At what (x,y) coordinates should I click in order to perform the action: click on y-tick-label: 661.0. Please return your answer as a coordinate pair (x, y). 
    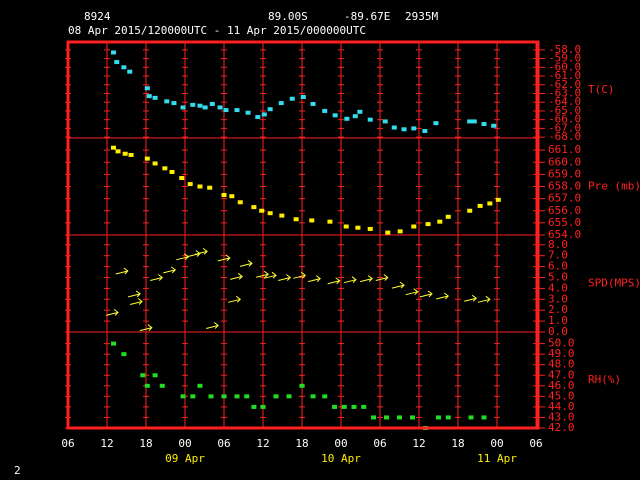
    Looking at the image, I should click on (564, 149).